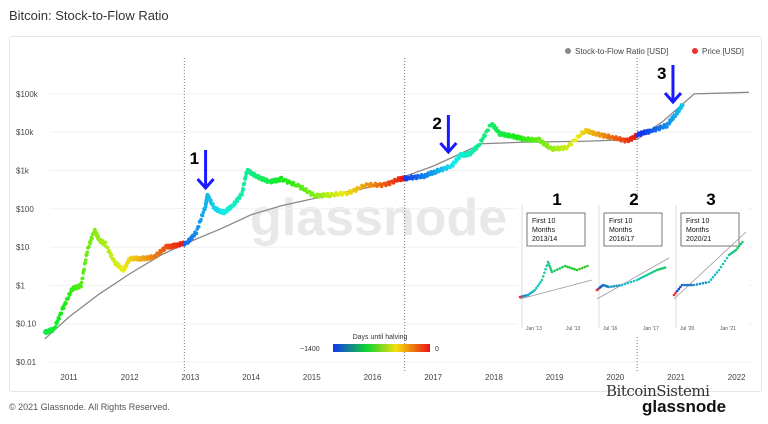 The height and width of the screenshot is (424, 768). What do you see at coordinates (437, 349) in the screenshot?
I see `colorbar-max-label: 0` at bounding box center [437, 349].